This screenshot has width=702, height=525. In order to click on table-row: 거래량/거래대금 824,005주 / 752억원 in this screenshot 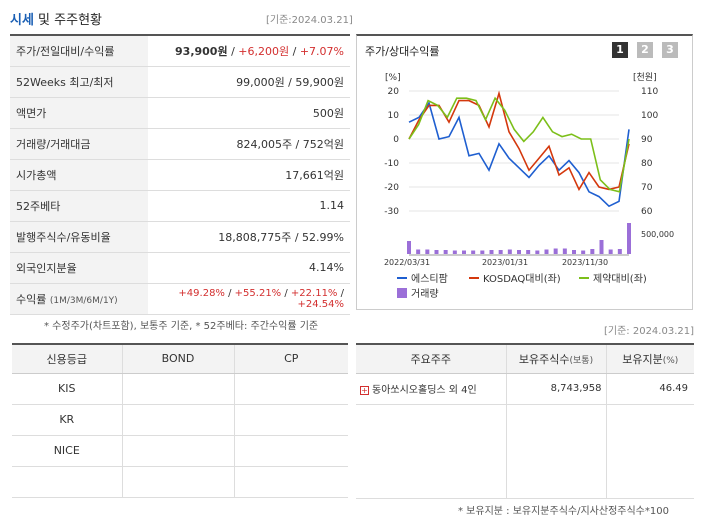, I will do `click(180, 144)`.